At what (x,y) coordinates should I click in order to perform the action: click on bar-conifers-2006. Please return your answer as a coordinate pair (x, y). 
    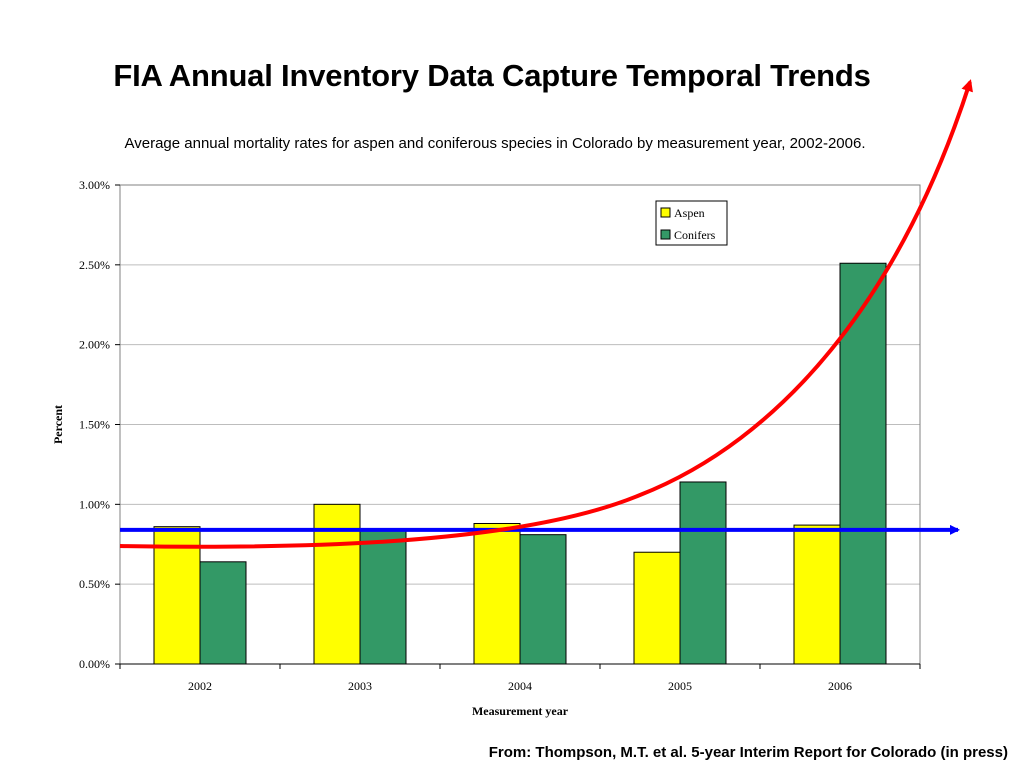
    Looking at the image, I should click on (863, 463).